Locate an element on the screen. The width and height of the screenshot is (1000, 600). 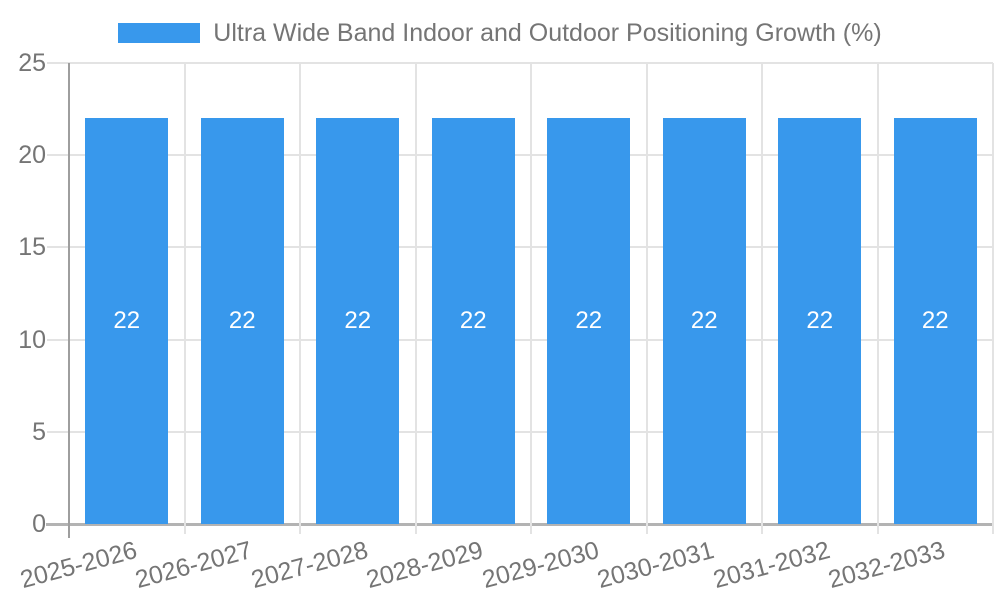
y-axis-label: 0 is located at coordinates (39, 524).